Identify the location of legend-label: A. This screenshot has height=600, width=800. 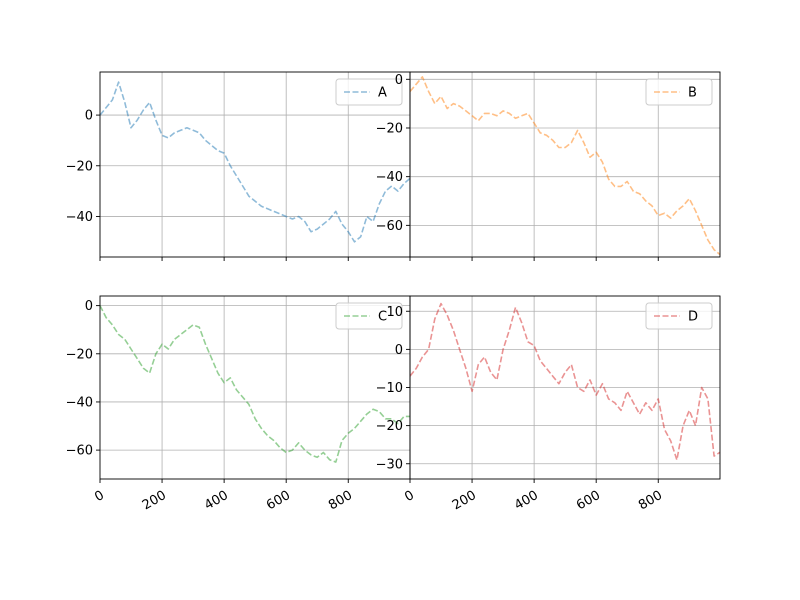
(382, 93).